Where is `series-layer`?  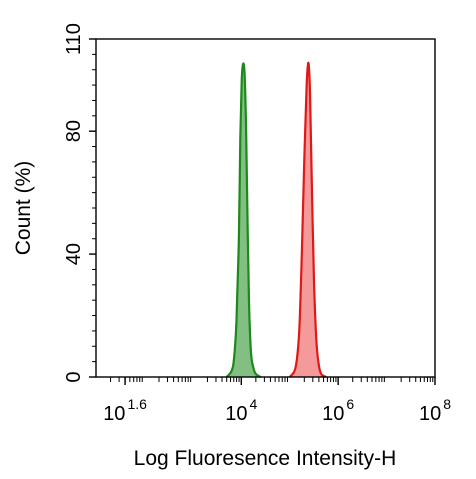
series-layer is located at coordinates (276, 219).